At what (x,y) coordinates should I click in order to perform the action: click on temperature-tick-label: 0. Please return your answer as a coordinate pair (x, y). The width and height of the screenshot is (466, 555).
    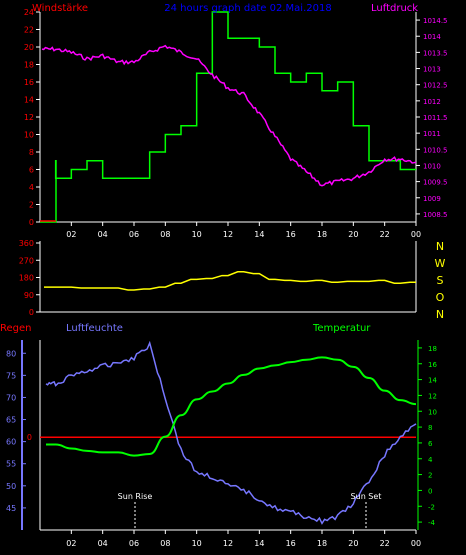
    Looking at the image, I should click on (430, 491).